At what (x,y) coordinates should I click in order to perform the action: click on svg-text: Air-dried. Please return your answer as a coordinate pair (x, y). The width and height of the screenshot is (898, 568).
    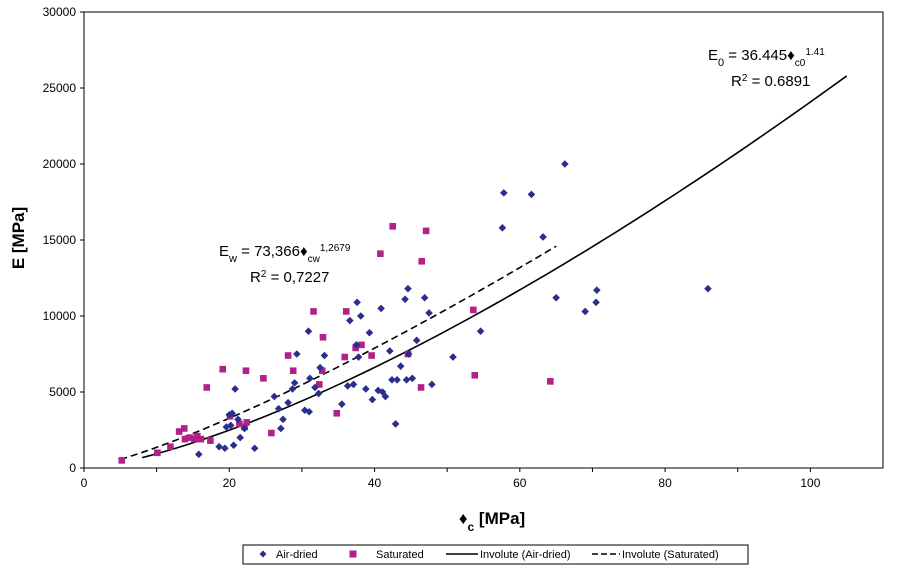
    Looking at the image, I should click on (297, 555).